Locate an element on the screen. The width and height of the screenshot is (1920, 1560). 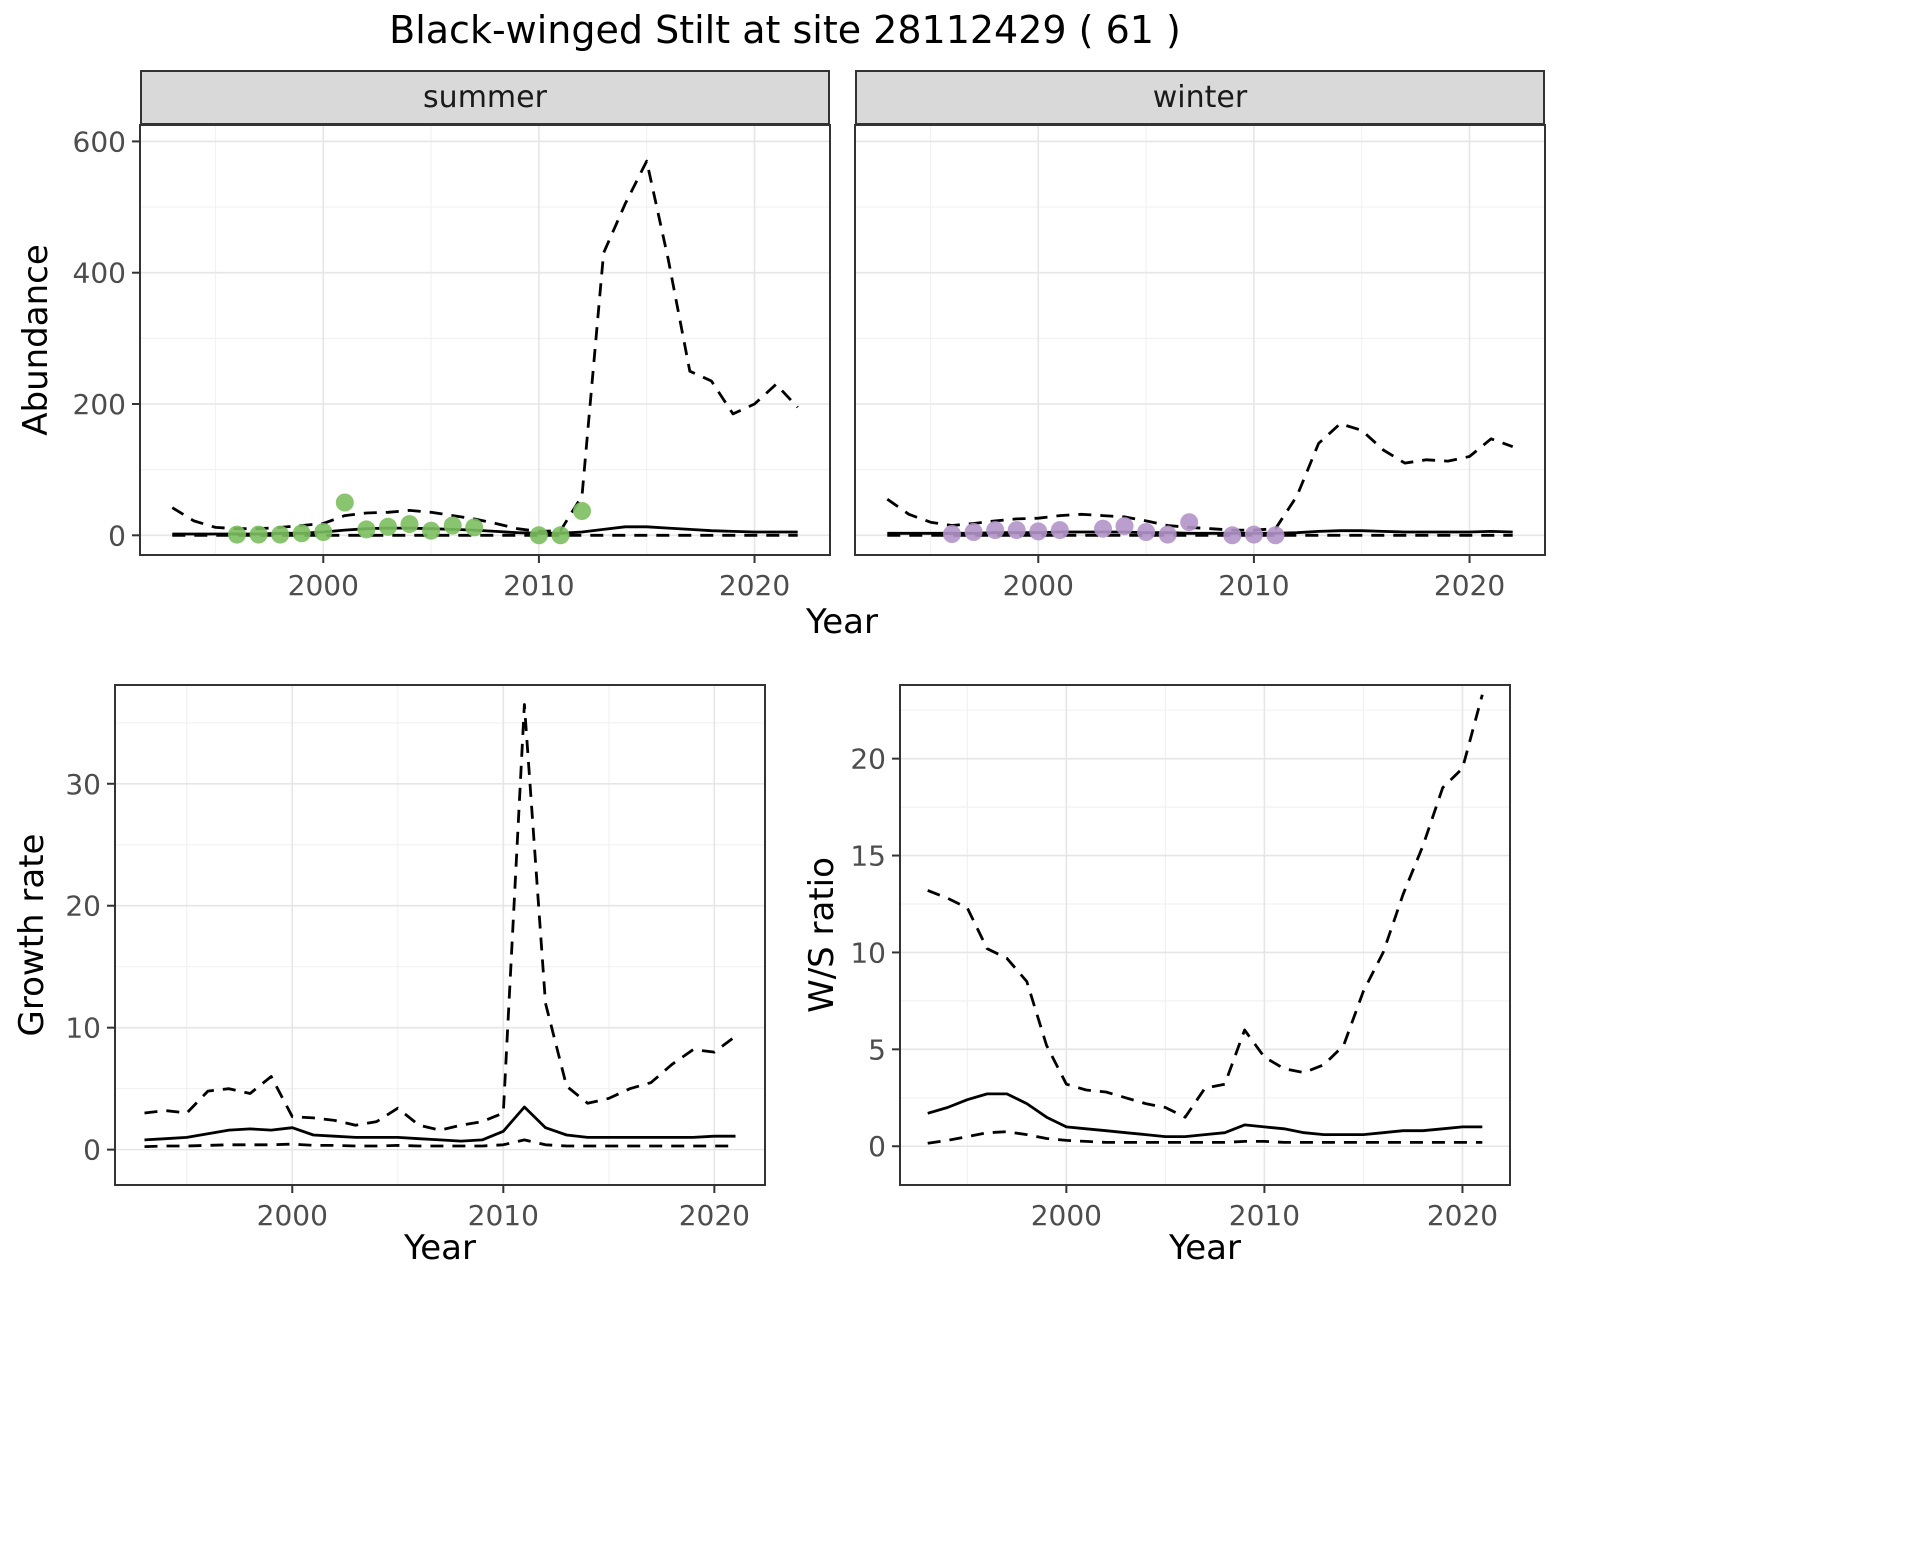
facet-strip-winter: winter is located at coordinates (1200, 97).